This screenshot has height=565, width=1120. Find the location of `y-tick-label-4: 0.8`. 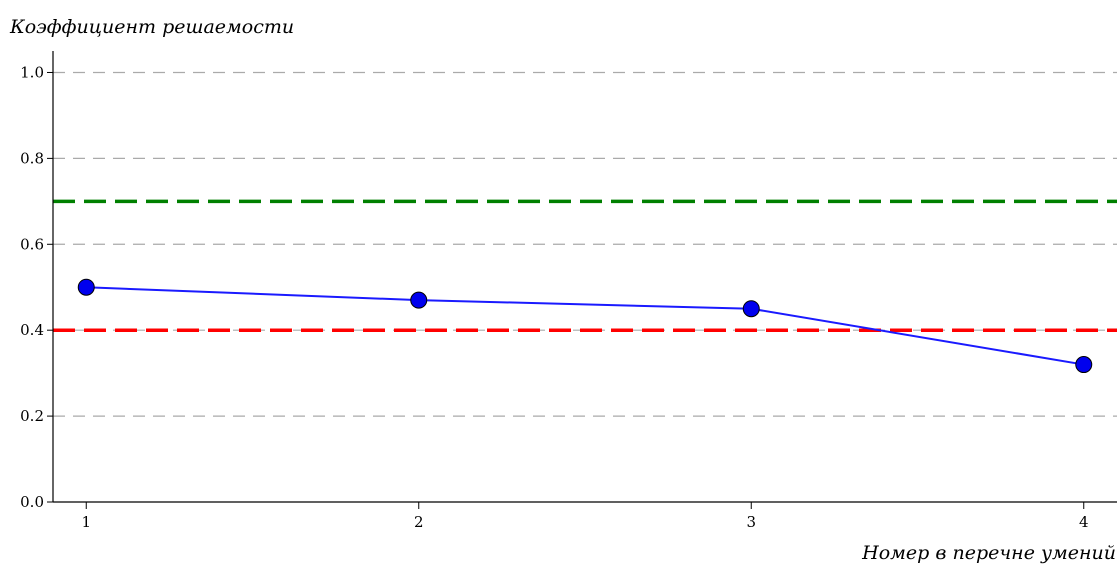

y-tick-label-4: 0.8 is located at coordinates (32, 158).